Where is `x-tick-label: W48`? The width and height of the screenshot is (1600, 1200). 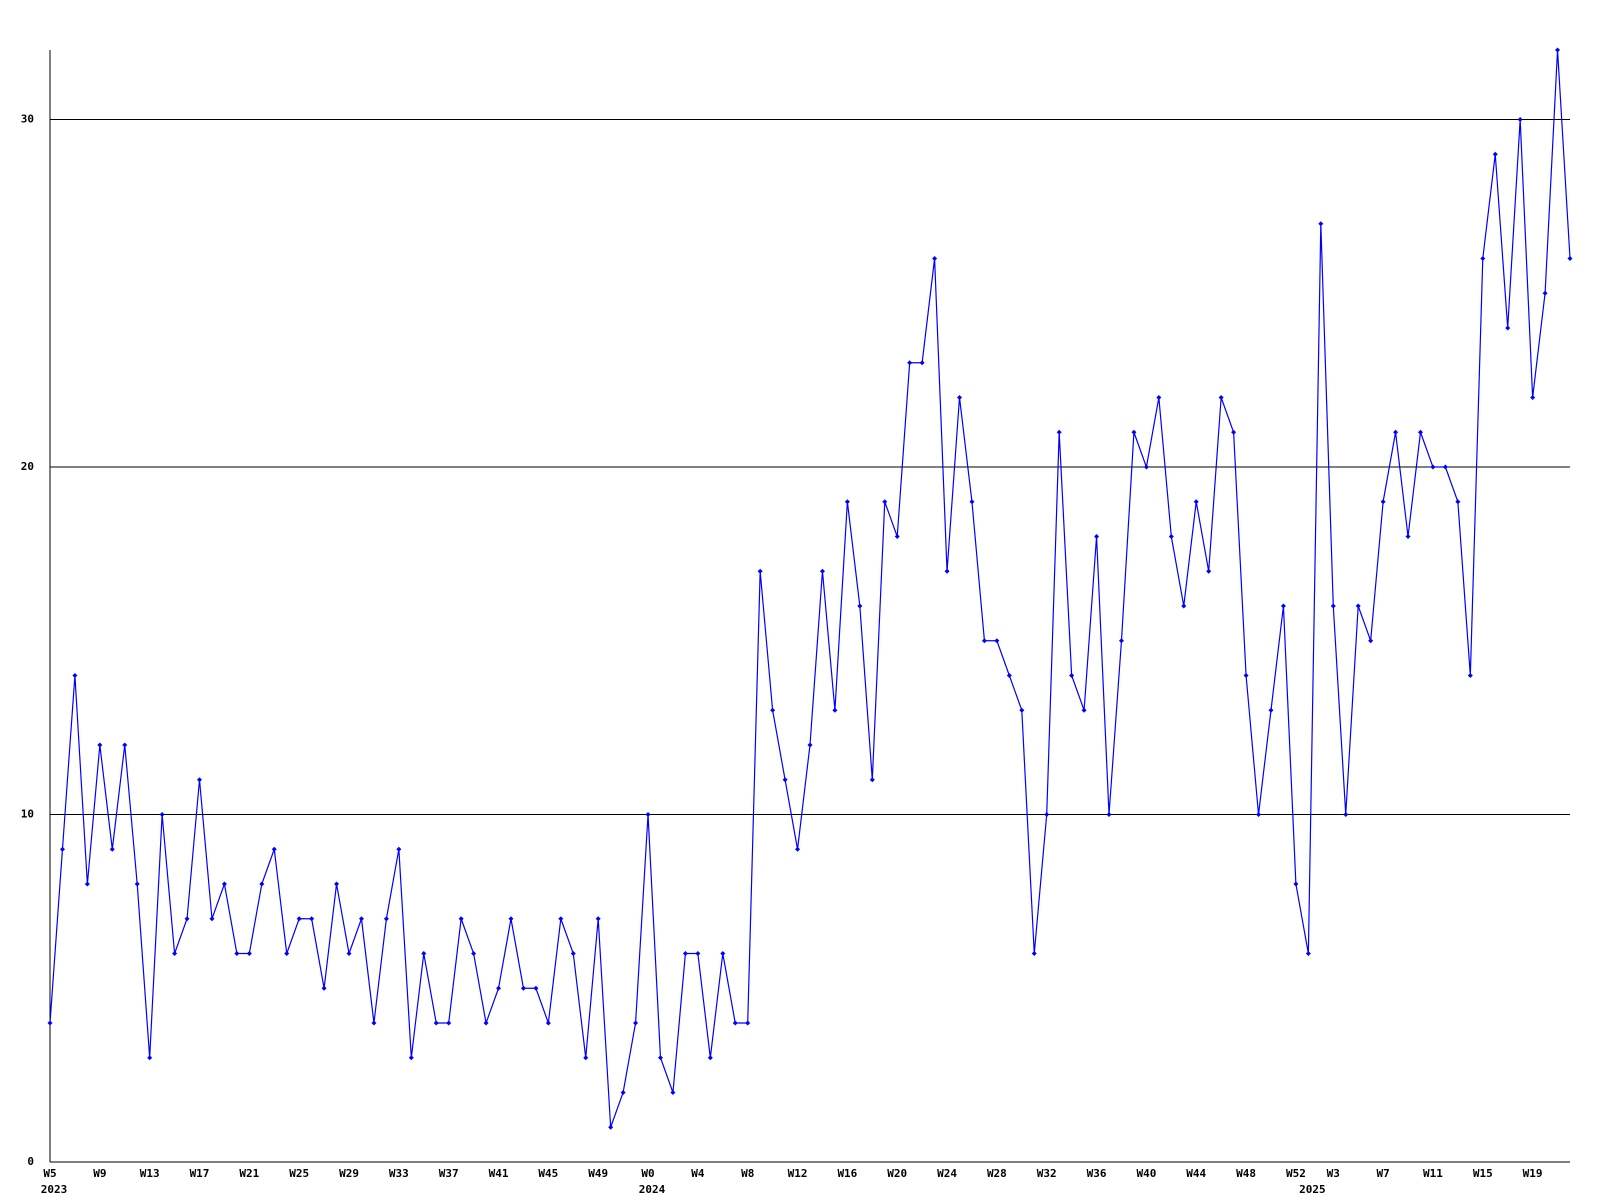 x-tick-label: W48 is located at coordinates (1246, 1173).